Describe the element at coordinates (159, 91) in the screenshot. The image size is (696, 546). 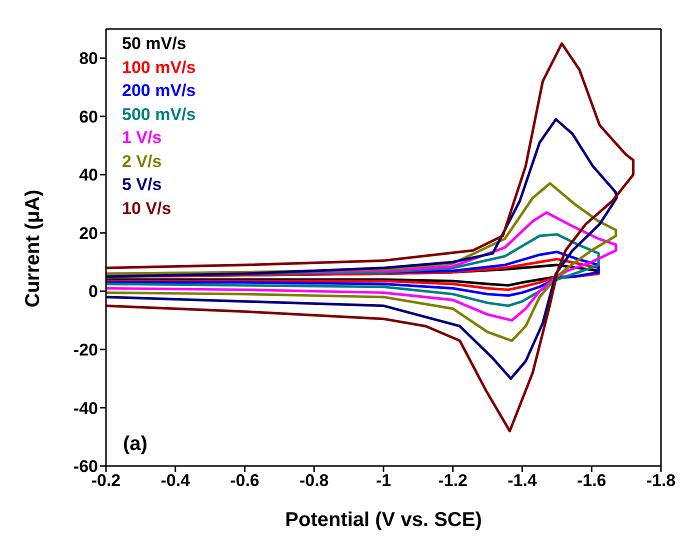
I see `text: 200 mV/s` at that location.